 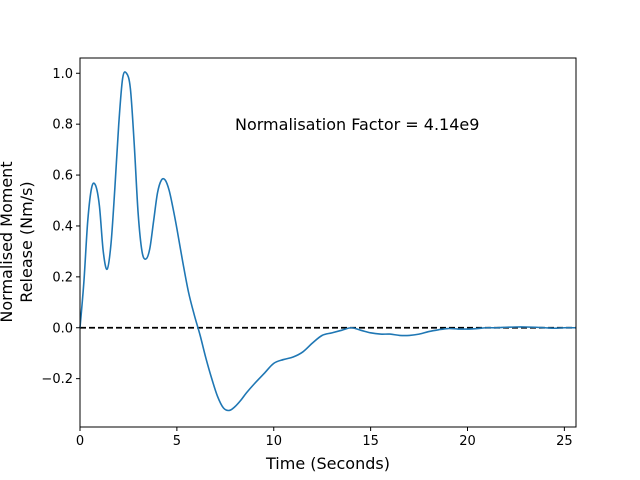 What do you see at coordinates (273, 441) in the screenshot?
I see `x-tick-label: 10` at bounding box center [273, 441].